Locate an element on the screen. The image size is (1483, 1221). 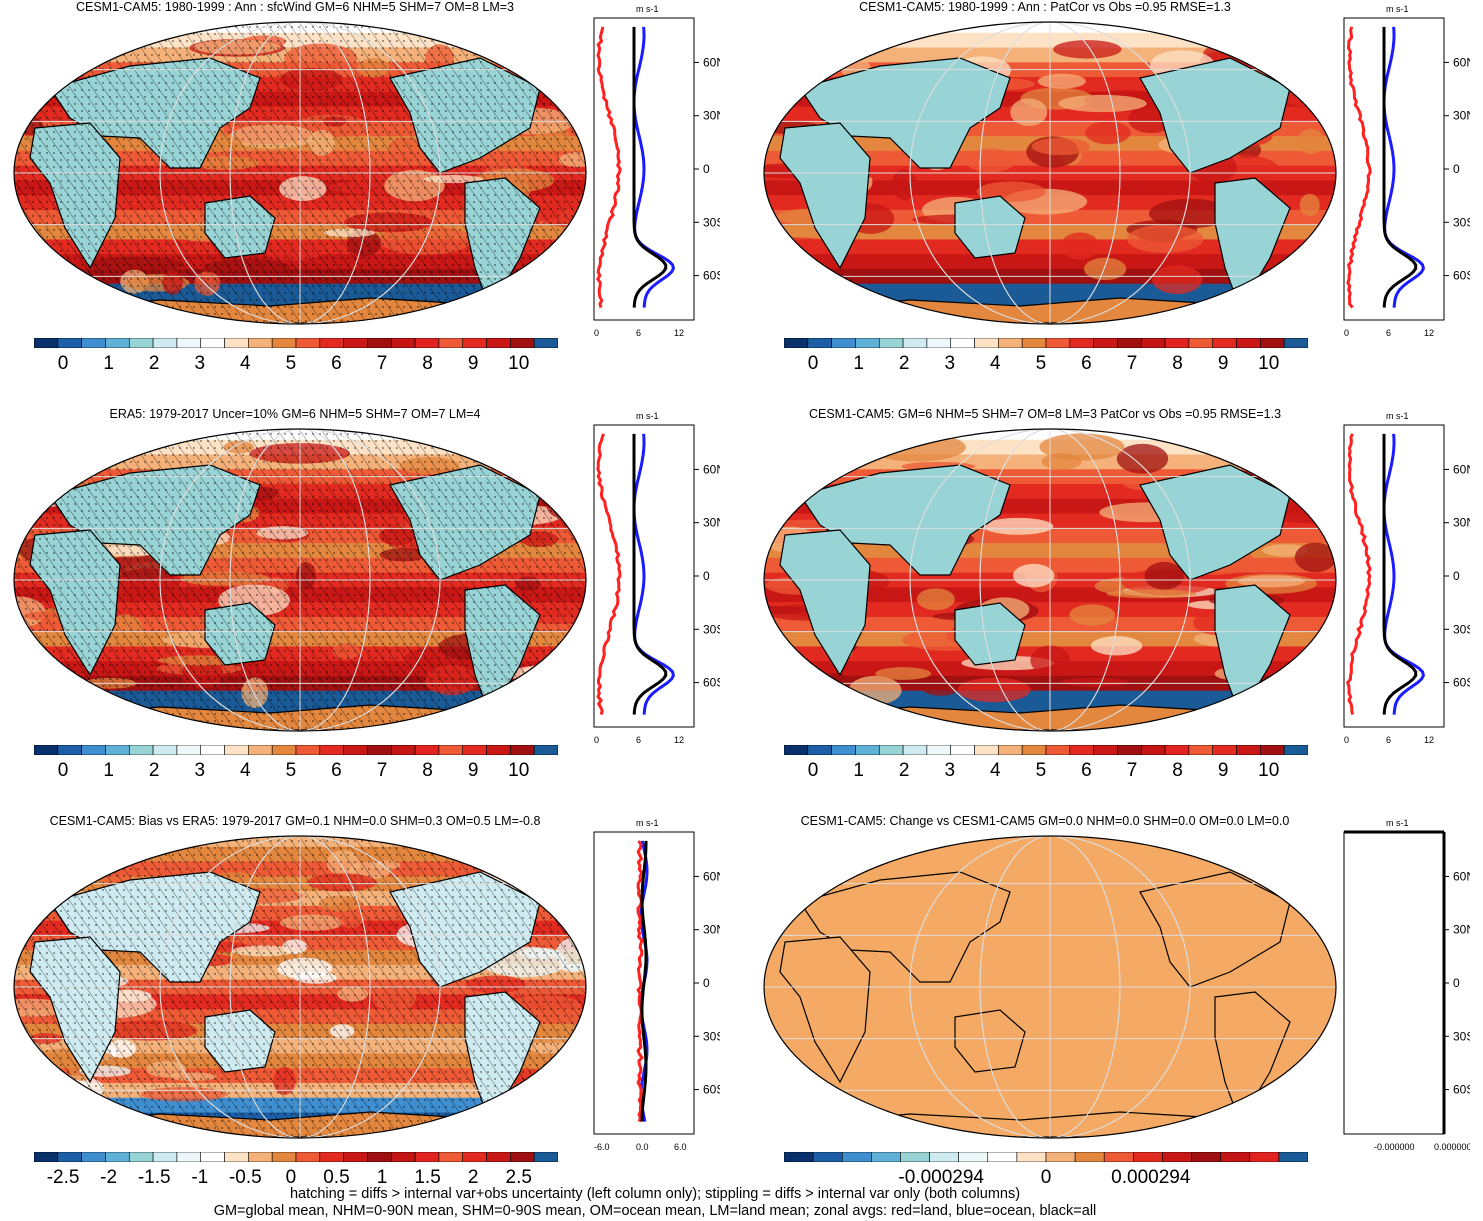
colorbar-label: 2.5 is located at coordinates (518, 1177).